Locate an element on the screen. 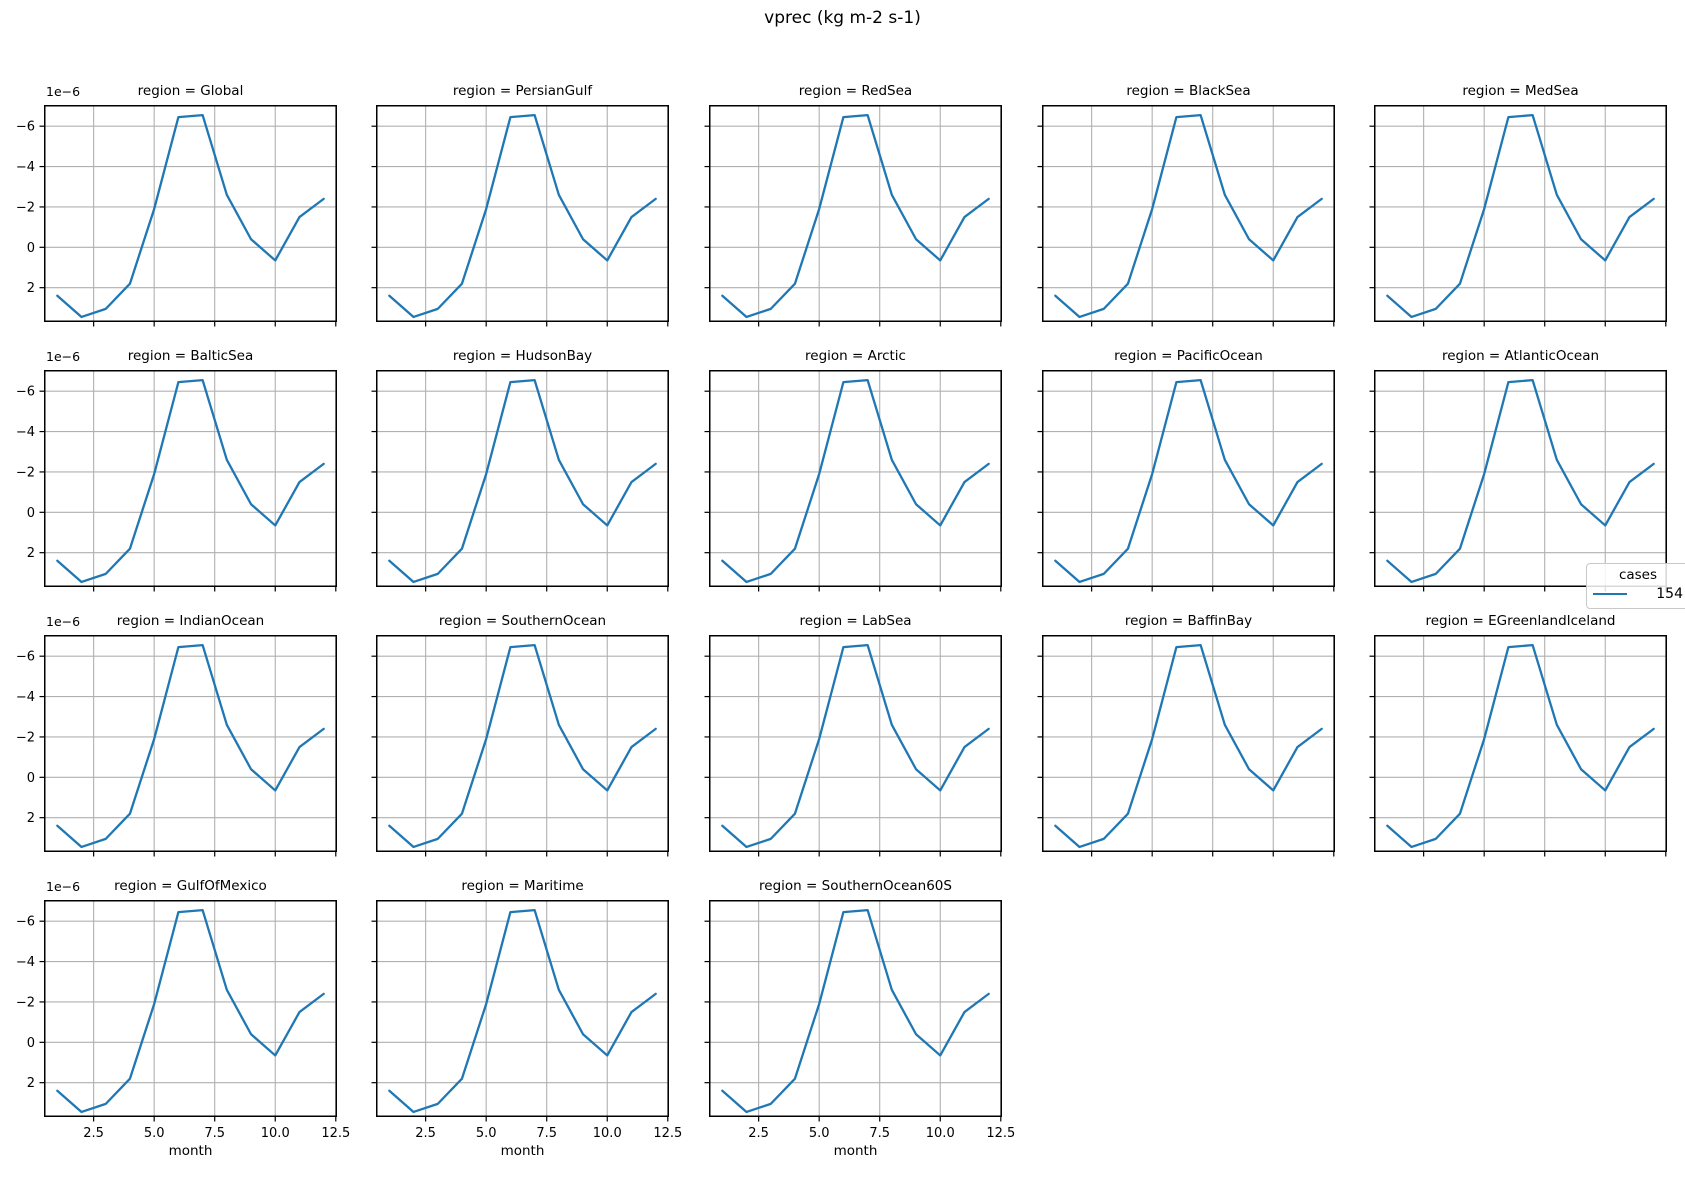 This screenshot has height=1178, width=1685. facet-BalticSea: region = BalticSea 1e−6 −6 −4 −2 0 2 is located at coordinates (176, 468).